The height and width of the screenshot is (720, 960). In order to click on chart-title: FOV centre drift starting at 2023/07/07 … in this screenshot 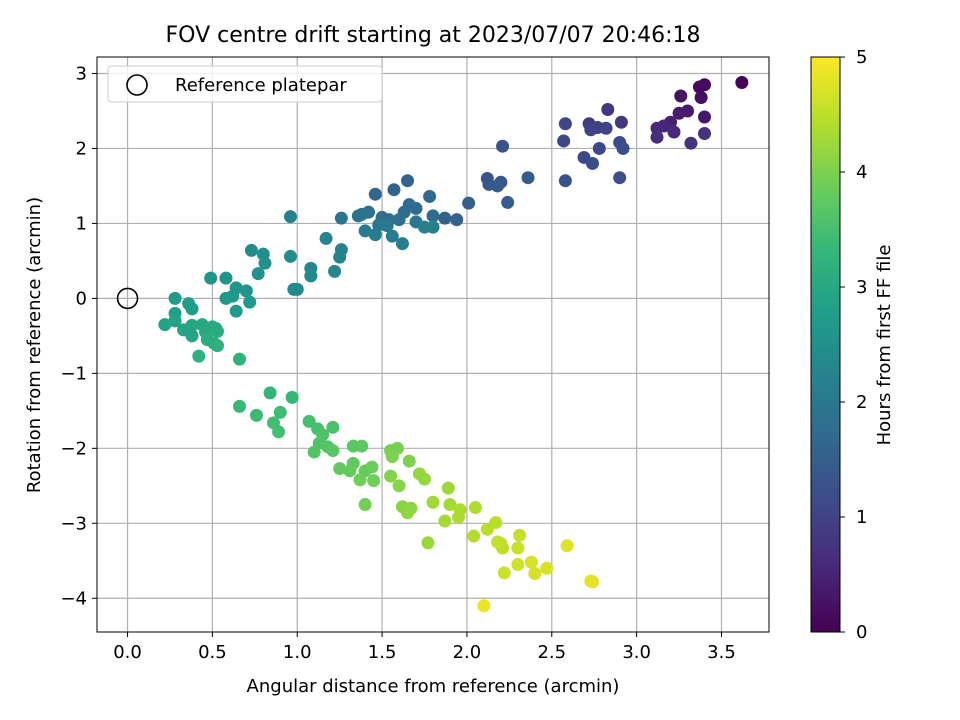, I will do `click(433, 35)`.